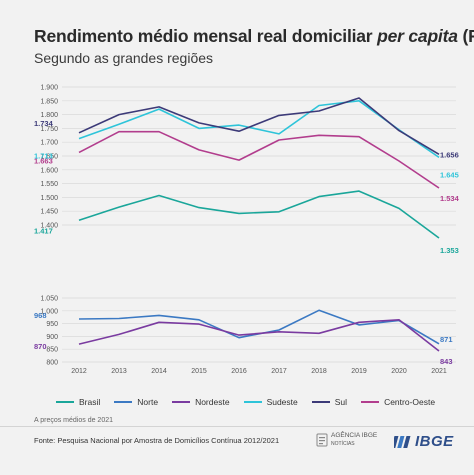 The width and height of the screenshot is (474, 475). What do you see at coordinates (434, 441) in the screenshot?
I see `ibge-logo-text: IBGE` at bounding box center [434, 441].